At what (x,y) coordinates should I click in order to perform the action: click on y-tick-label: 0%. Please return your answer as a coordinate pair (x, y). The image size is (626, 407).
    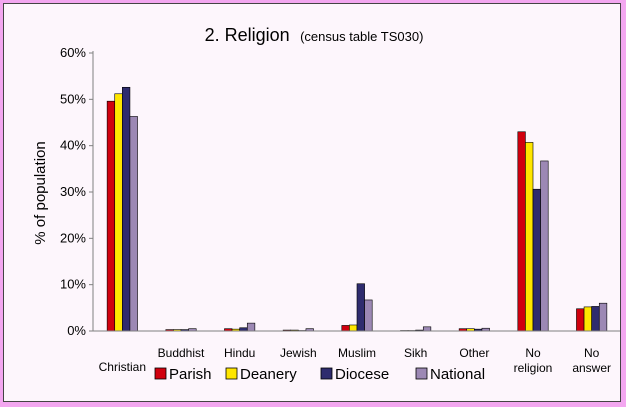
    Looking at the image, I should click on (76, 330).